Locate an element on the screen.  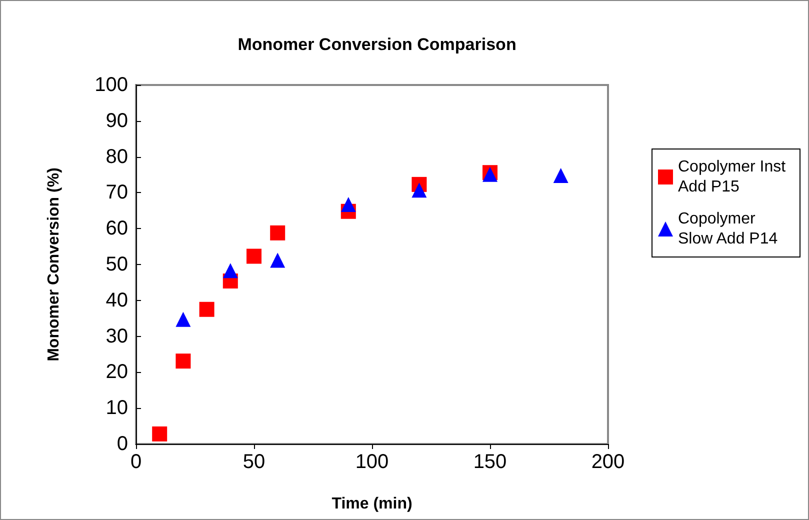
y-tick-label: 50 is located at coordinates (117, 265).